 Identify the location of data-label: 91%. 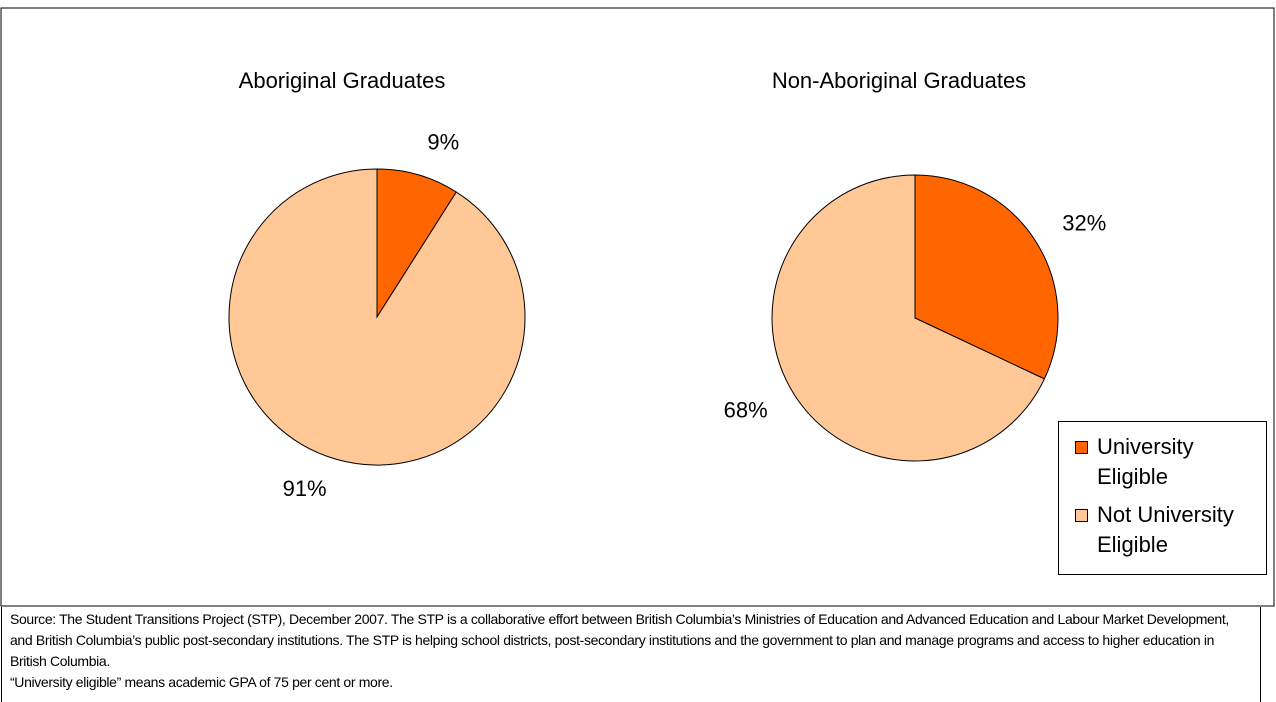
(305, 488).